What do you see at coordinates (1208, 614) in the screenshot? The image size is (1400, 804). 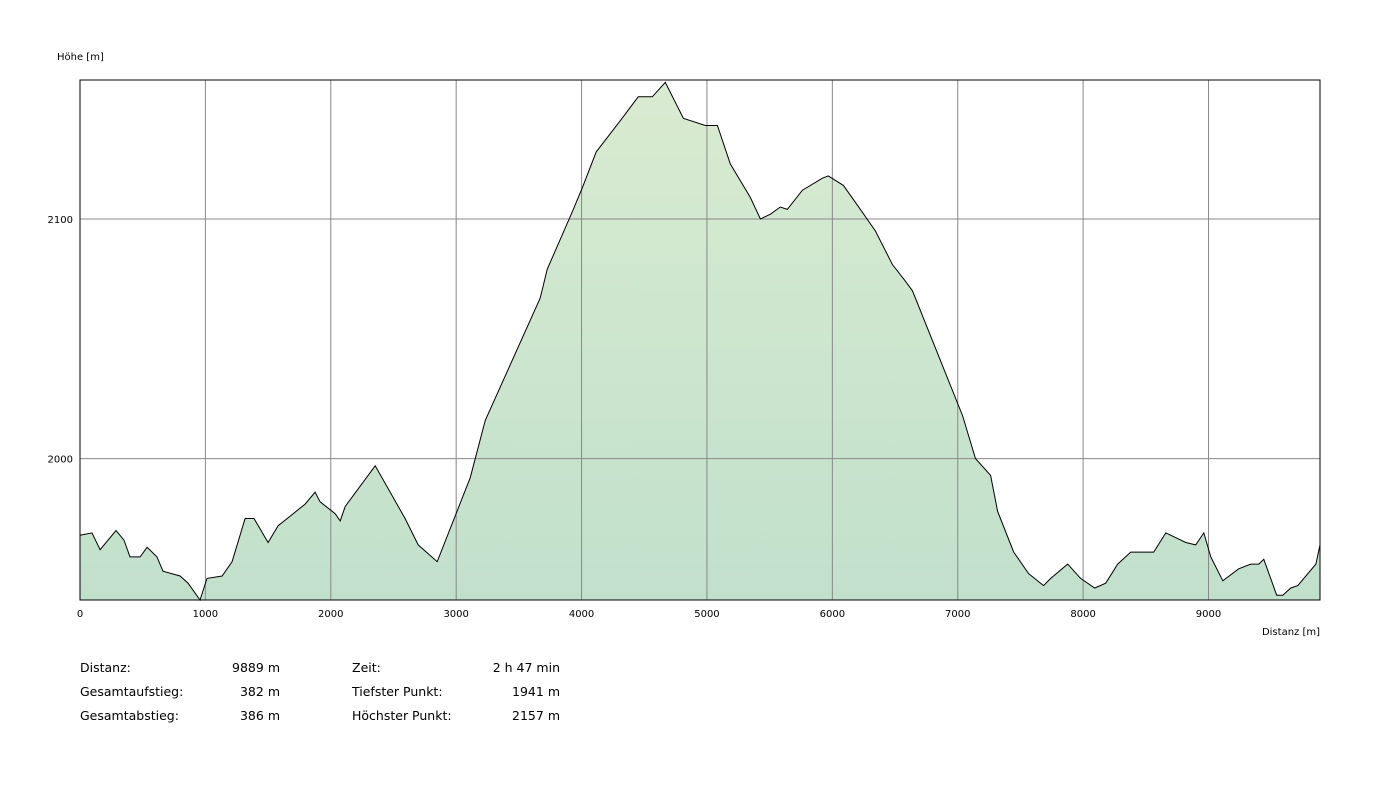 I see `x-tick-label: 9000` at bounding box center [1208, 614].